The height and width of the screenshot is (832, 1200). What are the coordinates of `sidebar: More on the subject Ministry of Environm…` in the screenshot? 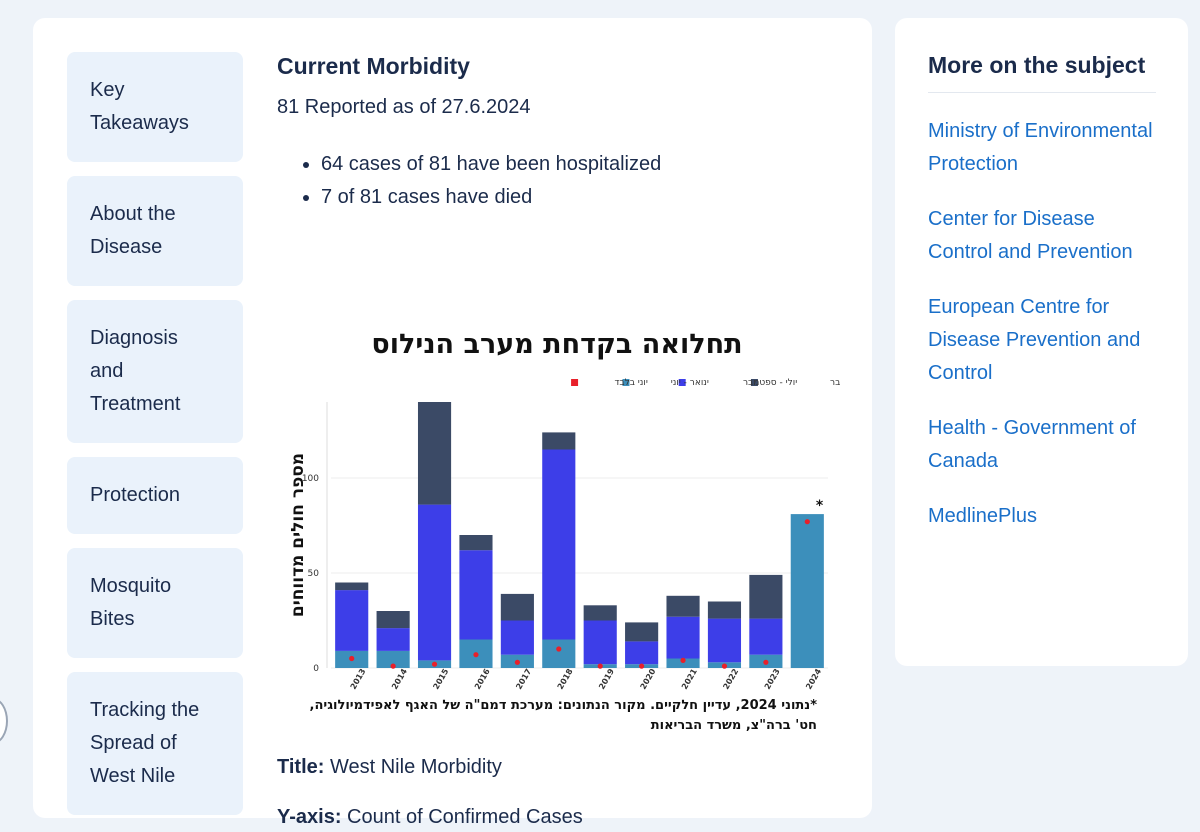 It's located at (1042, 291).